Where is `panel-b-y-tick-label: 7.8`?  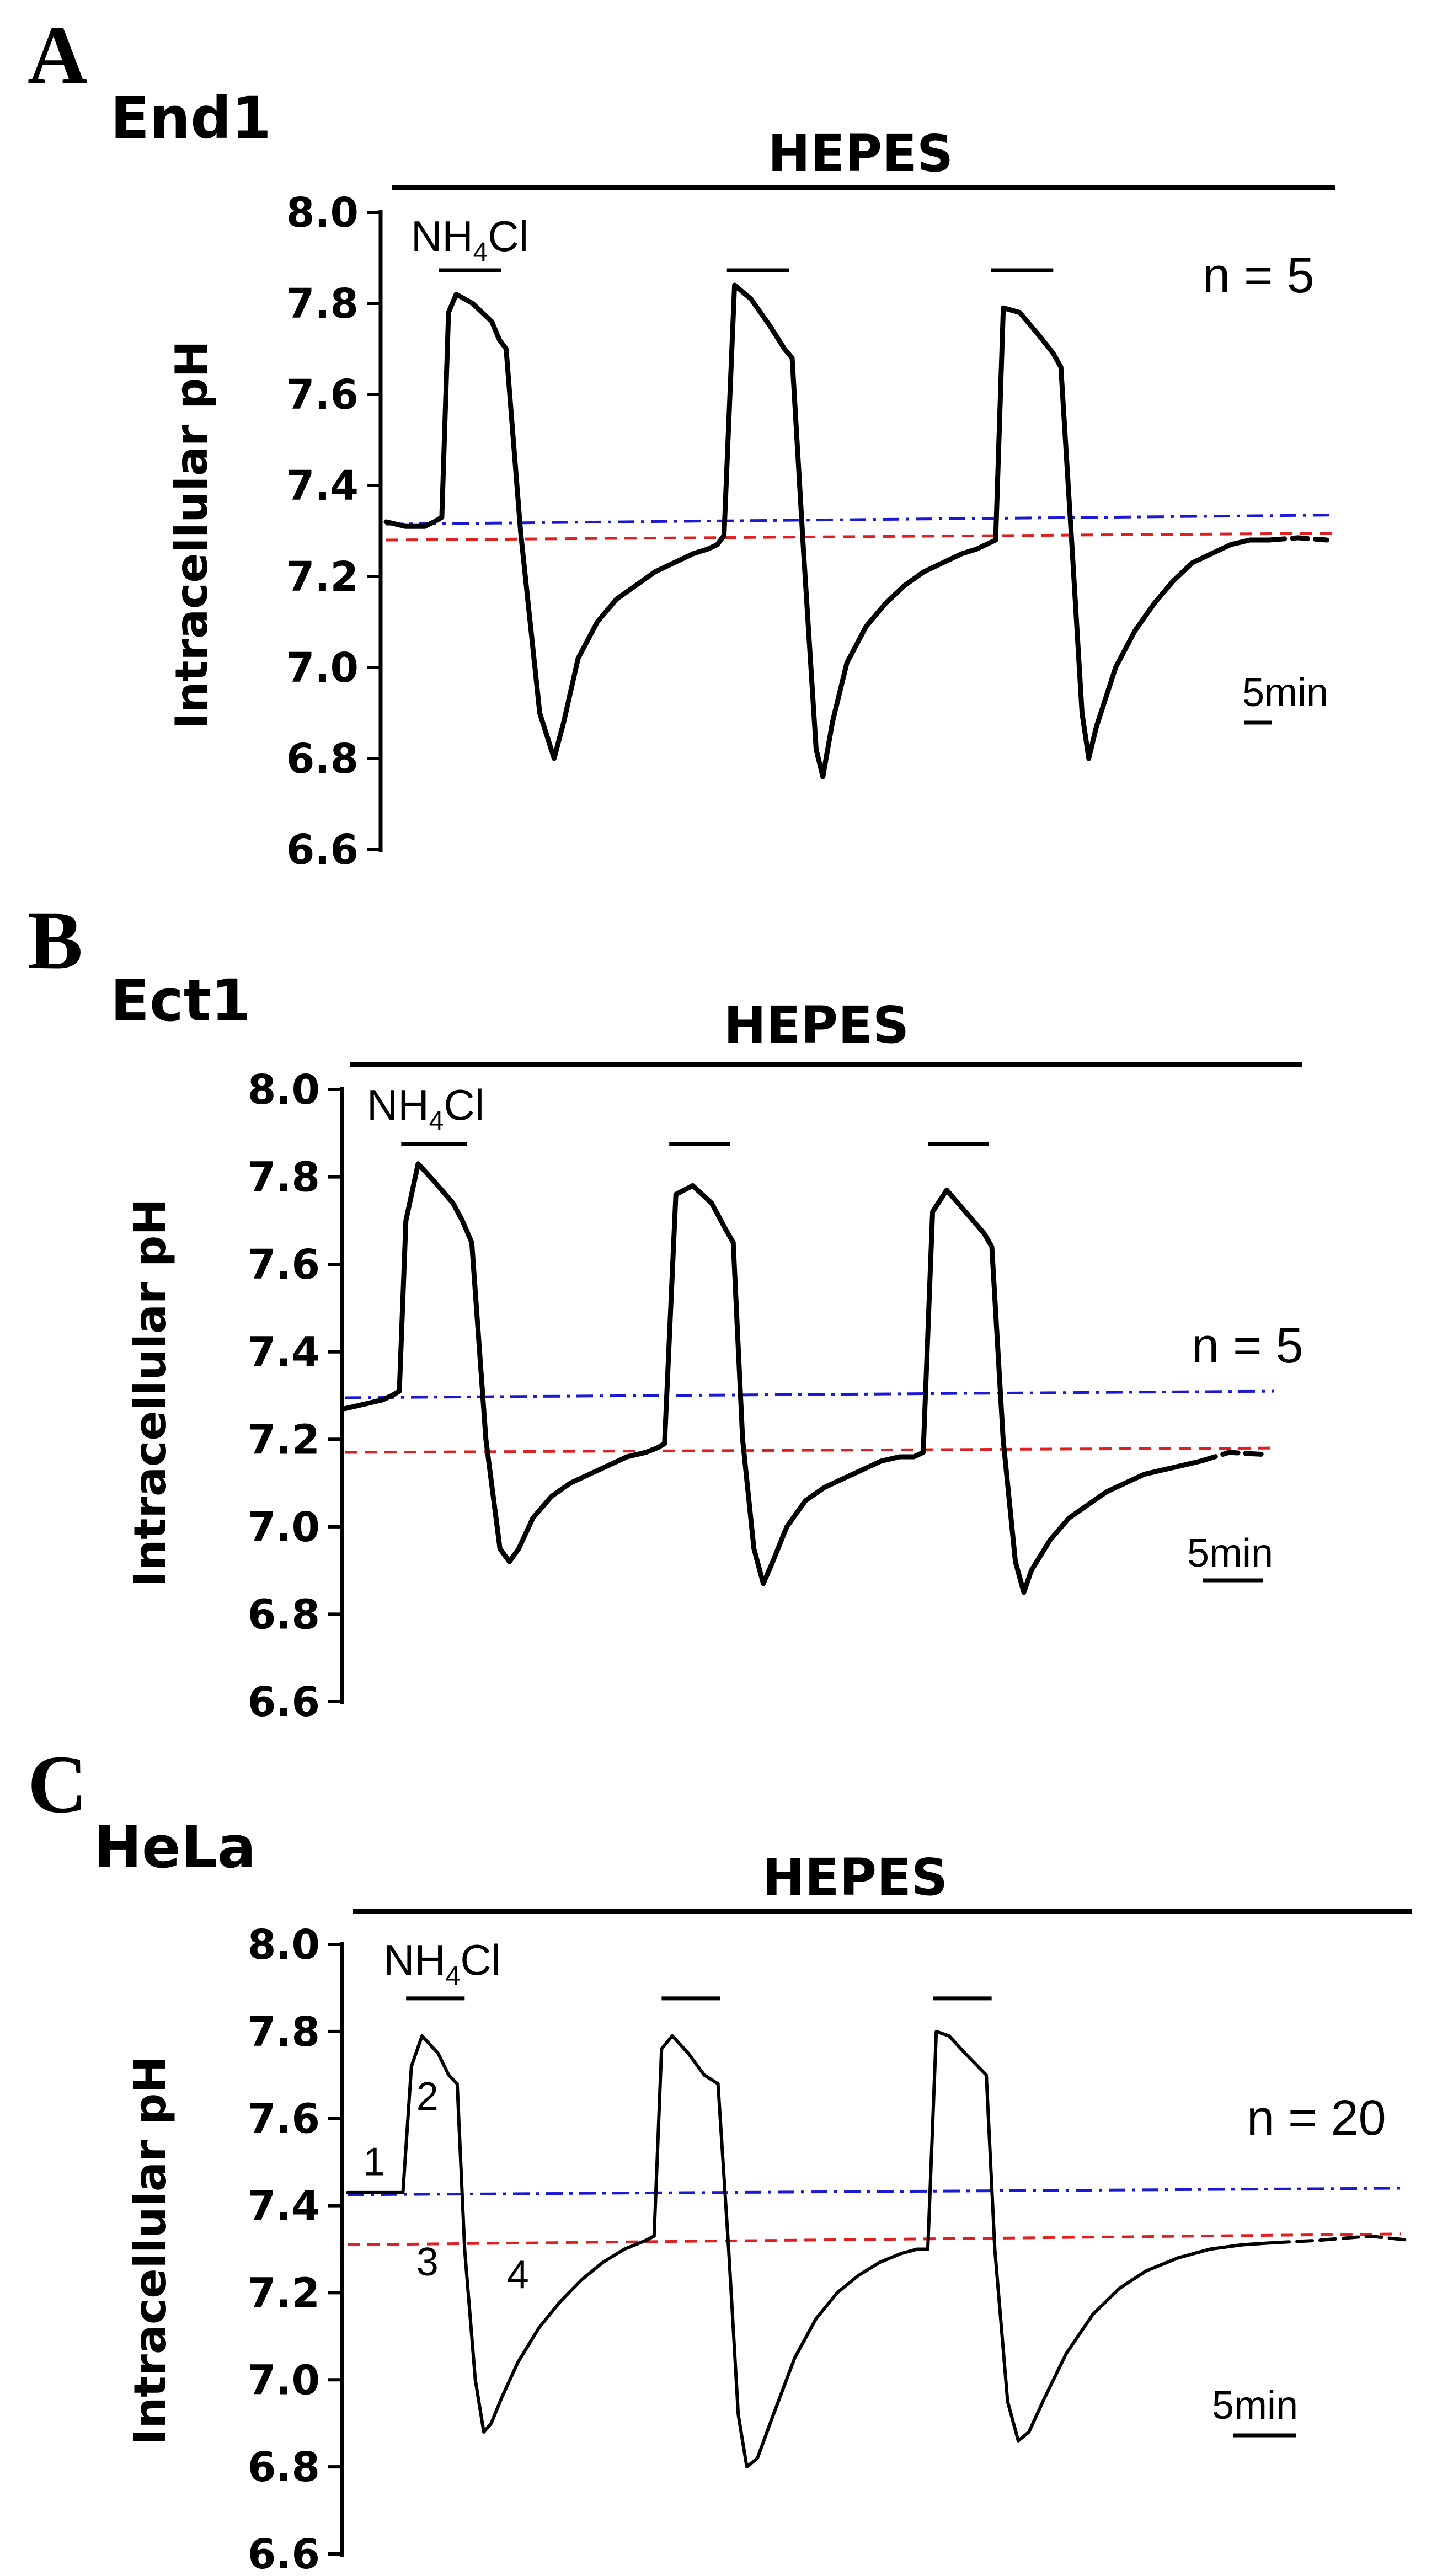 panel-b-y-tick-label: 7.8 is located at coordinates (284, 1177).